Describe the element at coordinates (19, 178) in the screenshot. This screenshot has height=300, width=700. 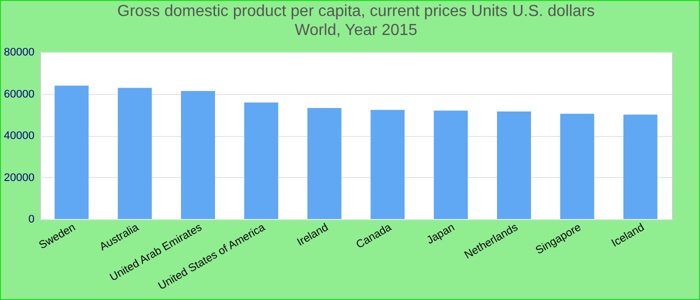
I see `y-tick-label: 20000` at that location.